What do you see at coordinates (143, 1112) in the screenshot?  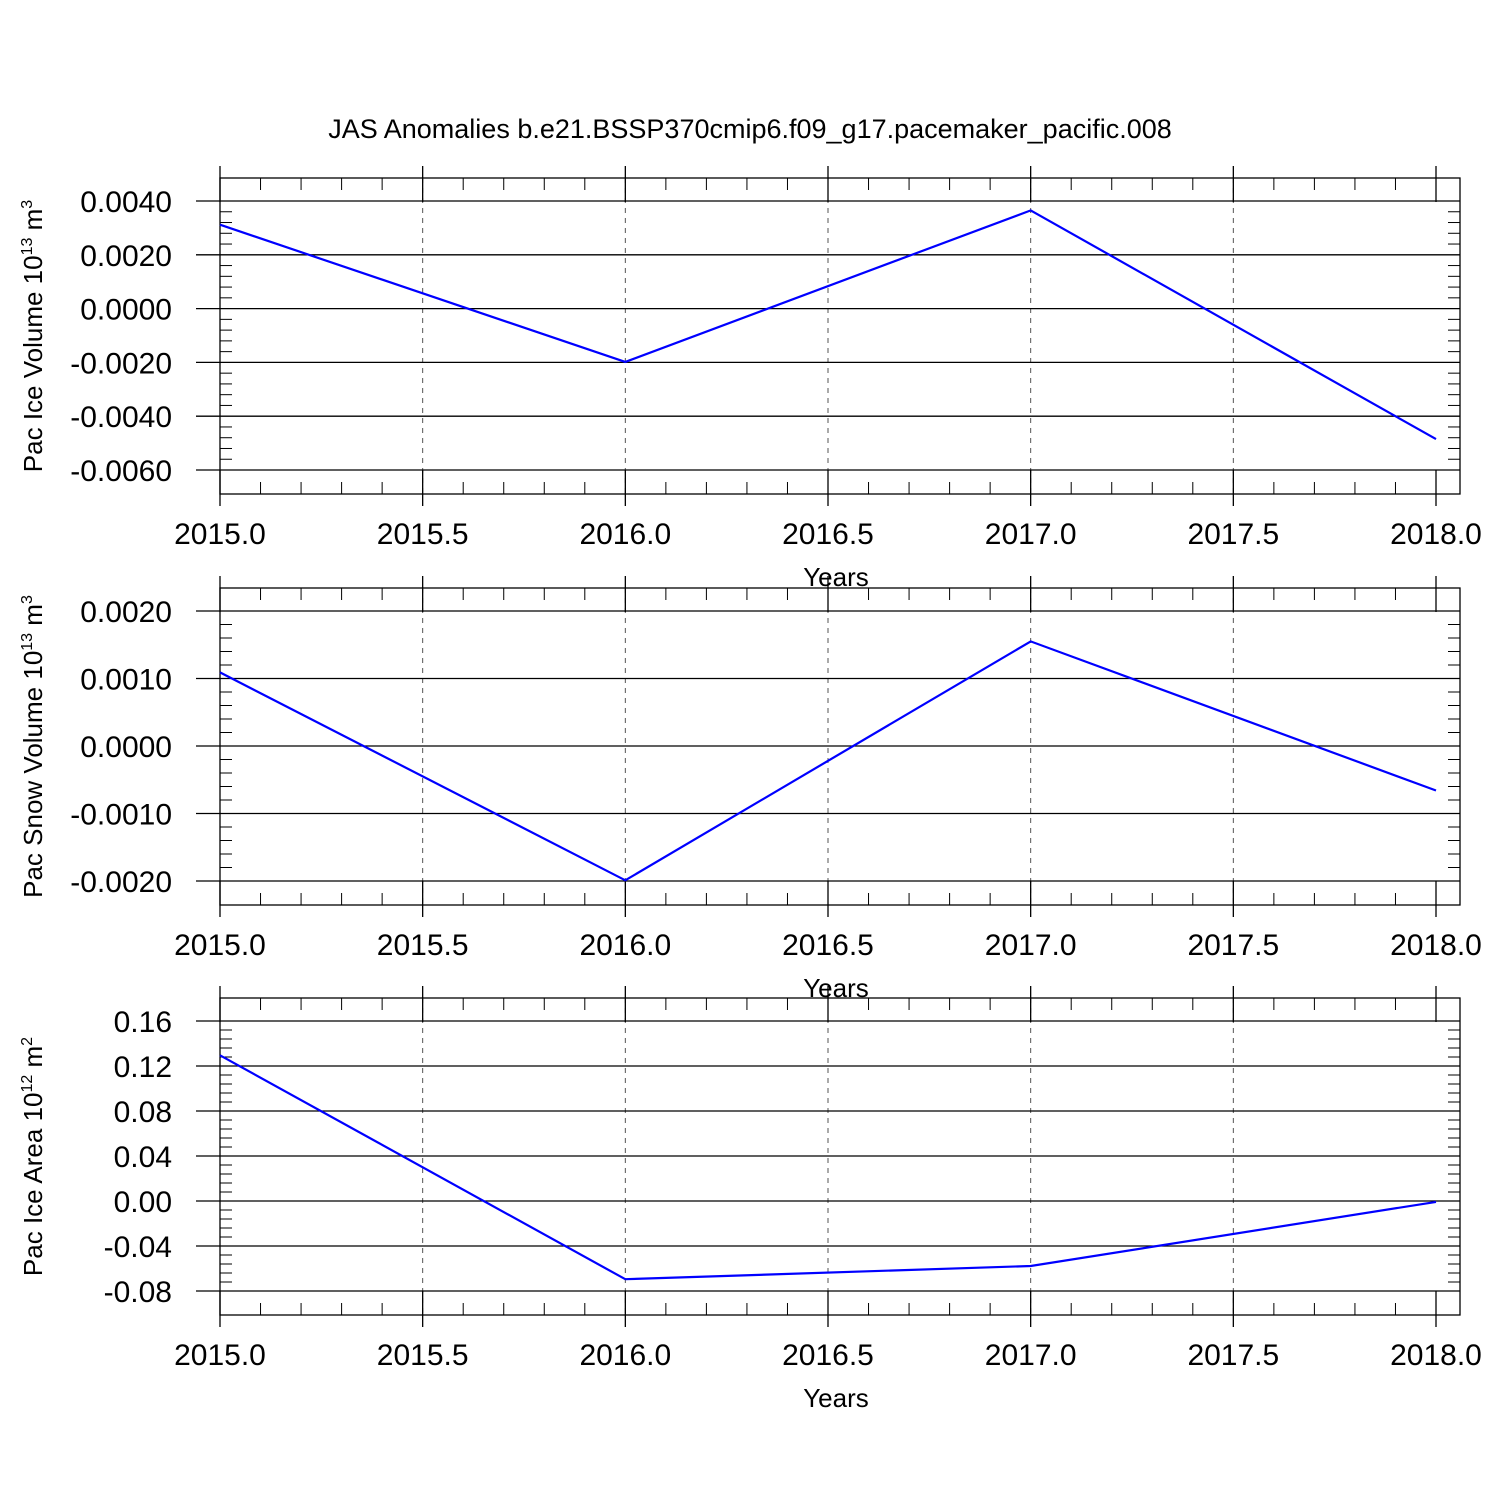 I see `y-tick-label: 0.08` at bounding box center [143, 1112].